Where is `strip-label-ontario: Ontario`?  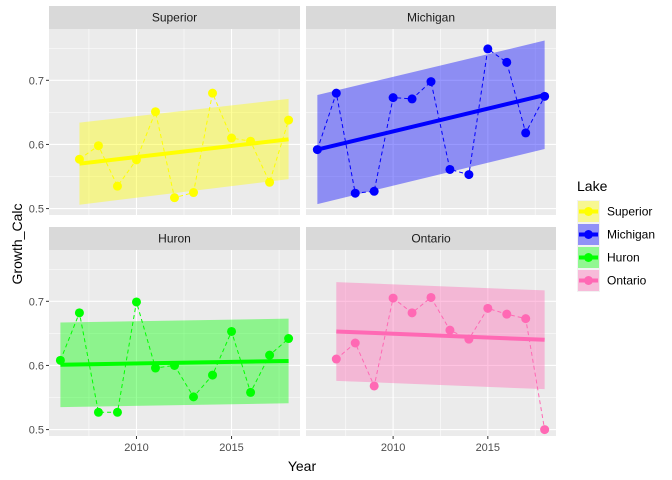
strip-label-ontario: Ontario is located at coordinates (431, 239).